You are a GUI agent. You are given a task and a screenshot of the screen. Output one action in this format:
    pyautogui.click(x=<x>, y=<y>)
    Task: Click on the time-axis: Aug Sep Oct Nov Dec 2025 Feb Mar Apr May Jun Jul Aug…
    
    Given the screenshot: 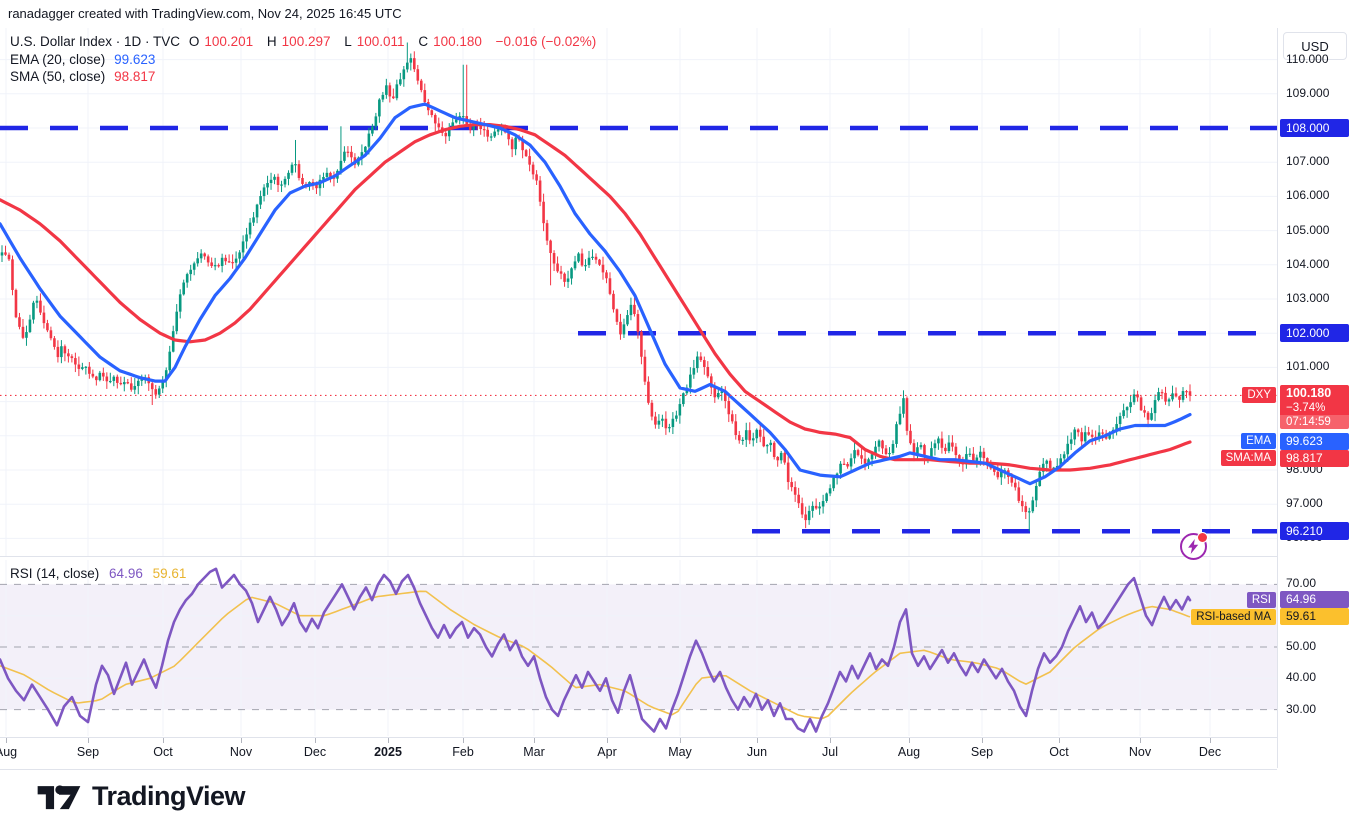 What is the action you would take?
    pyautogui.click(x=638, y=753)
    